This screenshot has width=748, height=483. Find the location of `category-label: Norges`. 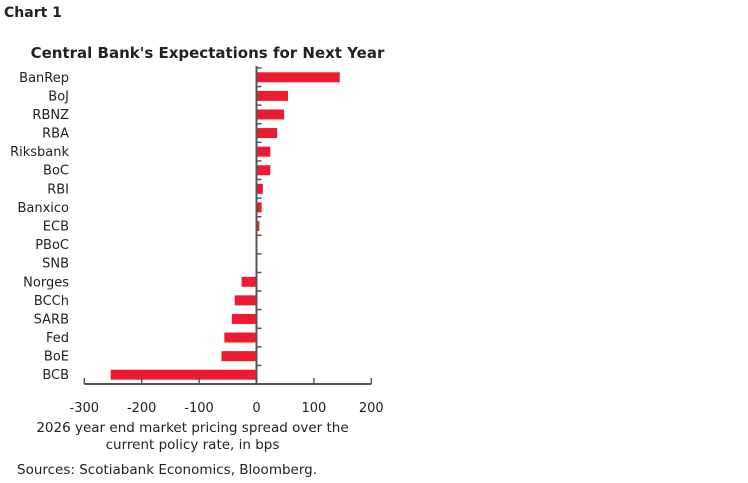

category-label: Norges is located at coordinates (46, 282).